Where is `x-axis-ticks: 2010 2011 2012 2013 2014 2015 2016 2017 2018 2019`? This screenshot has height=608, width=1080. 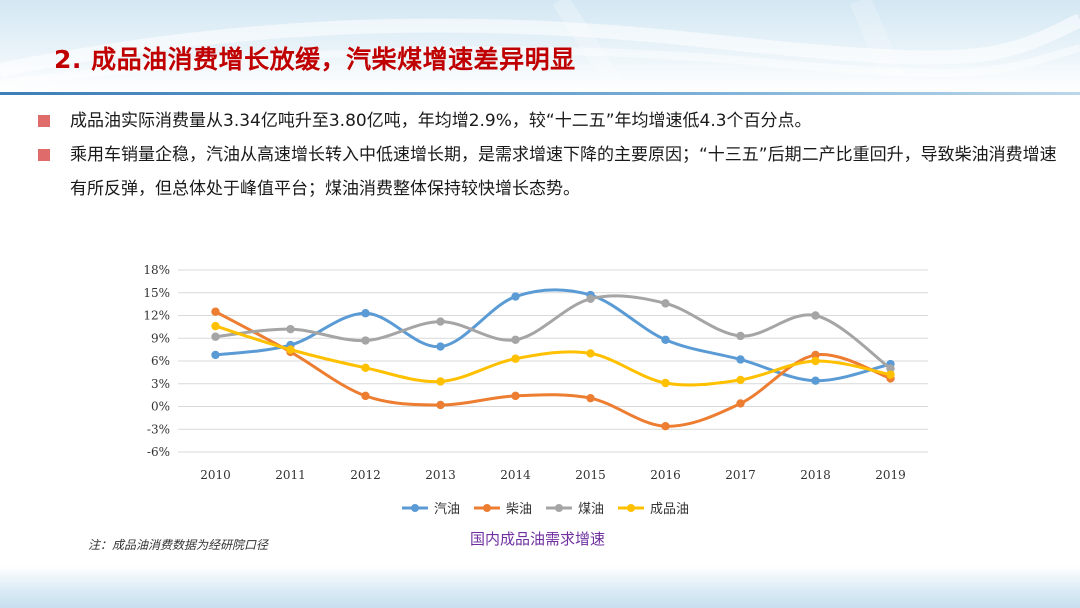 x-axis-ticks: 2010 2011 2012 2013 2014 2015 2016 2017 2018 2019 is located at coordinates (553, 475).